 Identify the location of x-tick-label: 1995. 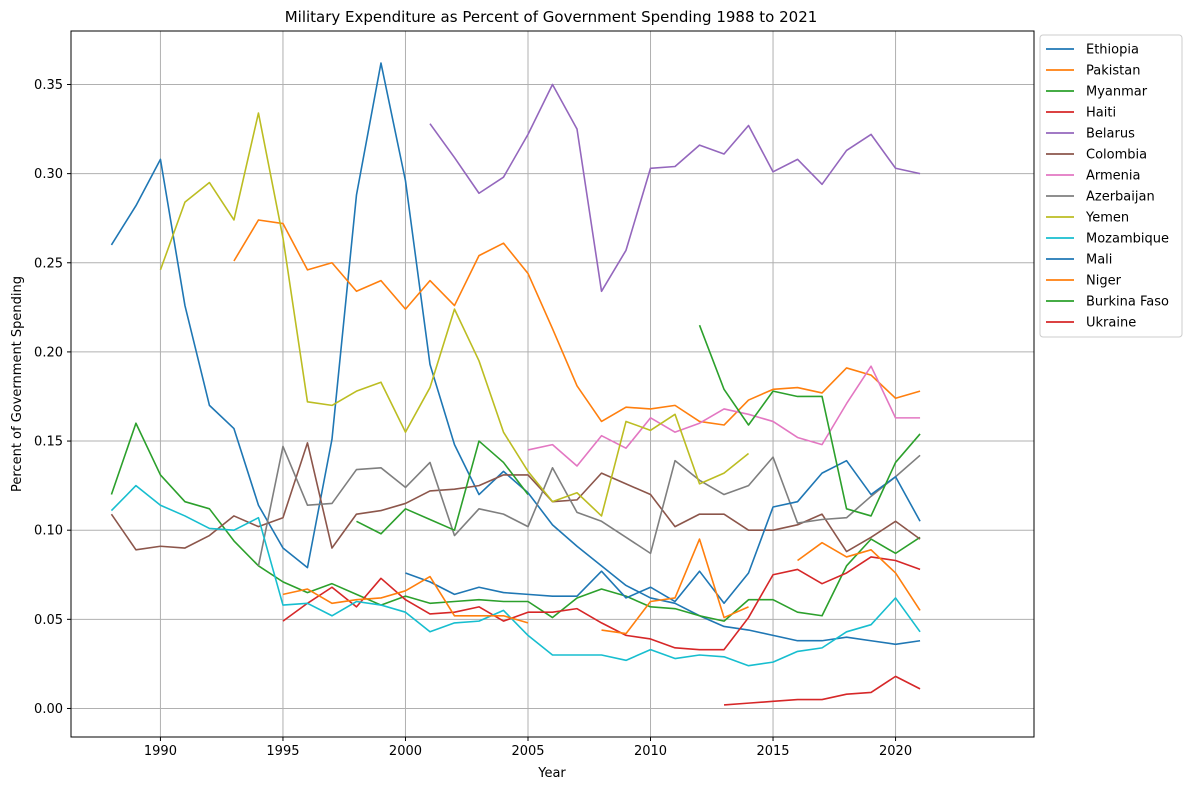
(282, 751).